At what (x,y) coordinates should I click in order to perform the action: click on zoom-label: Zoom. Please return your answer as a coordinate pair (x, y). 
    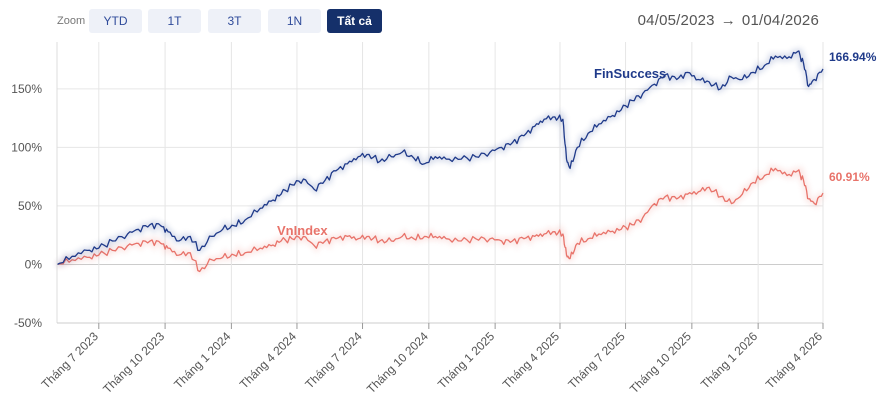
    Looking at the image, I should click on (71, 21).